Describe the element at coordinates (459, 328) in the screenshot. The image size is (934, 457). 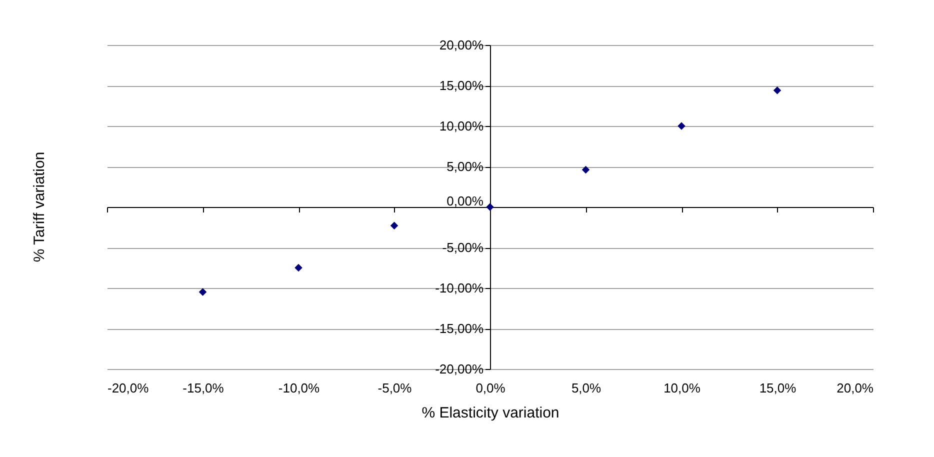
I see `y-tick-label: -15,00%` at that location.